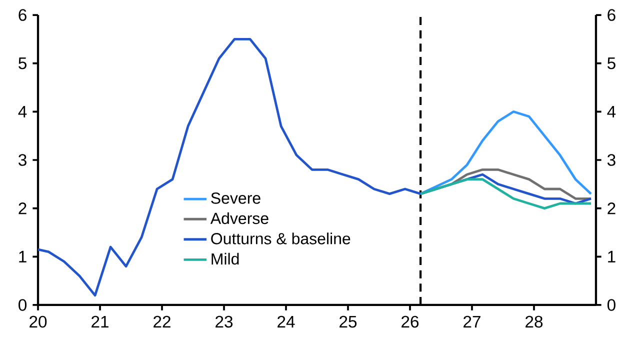 This screenshot has height=354, width=633. I want to click on x-tick-label: 24, so click(286, 322).